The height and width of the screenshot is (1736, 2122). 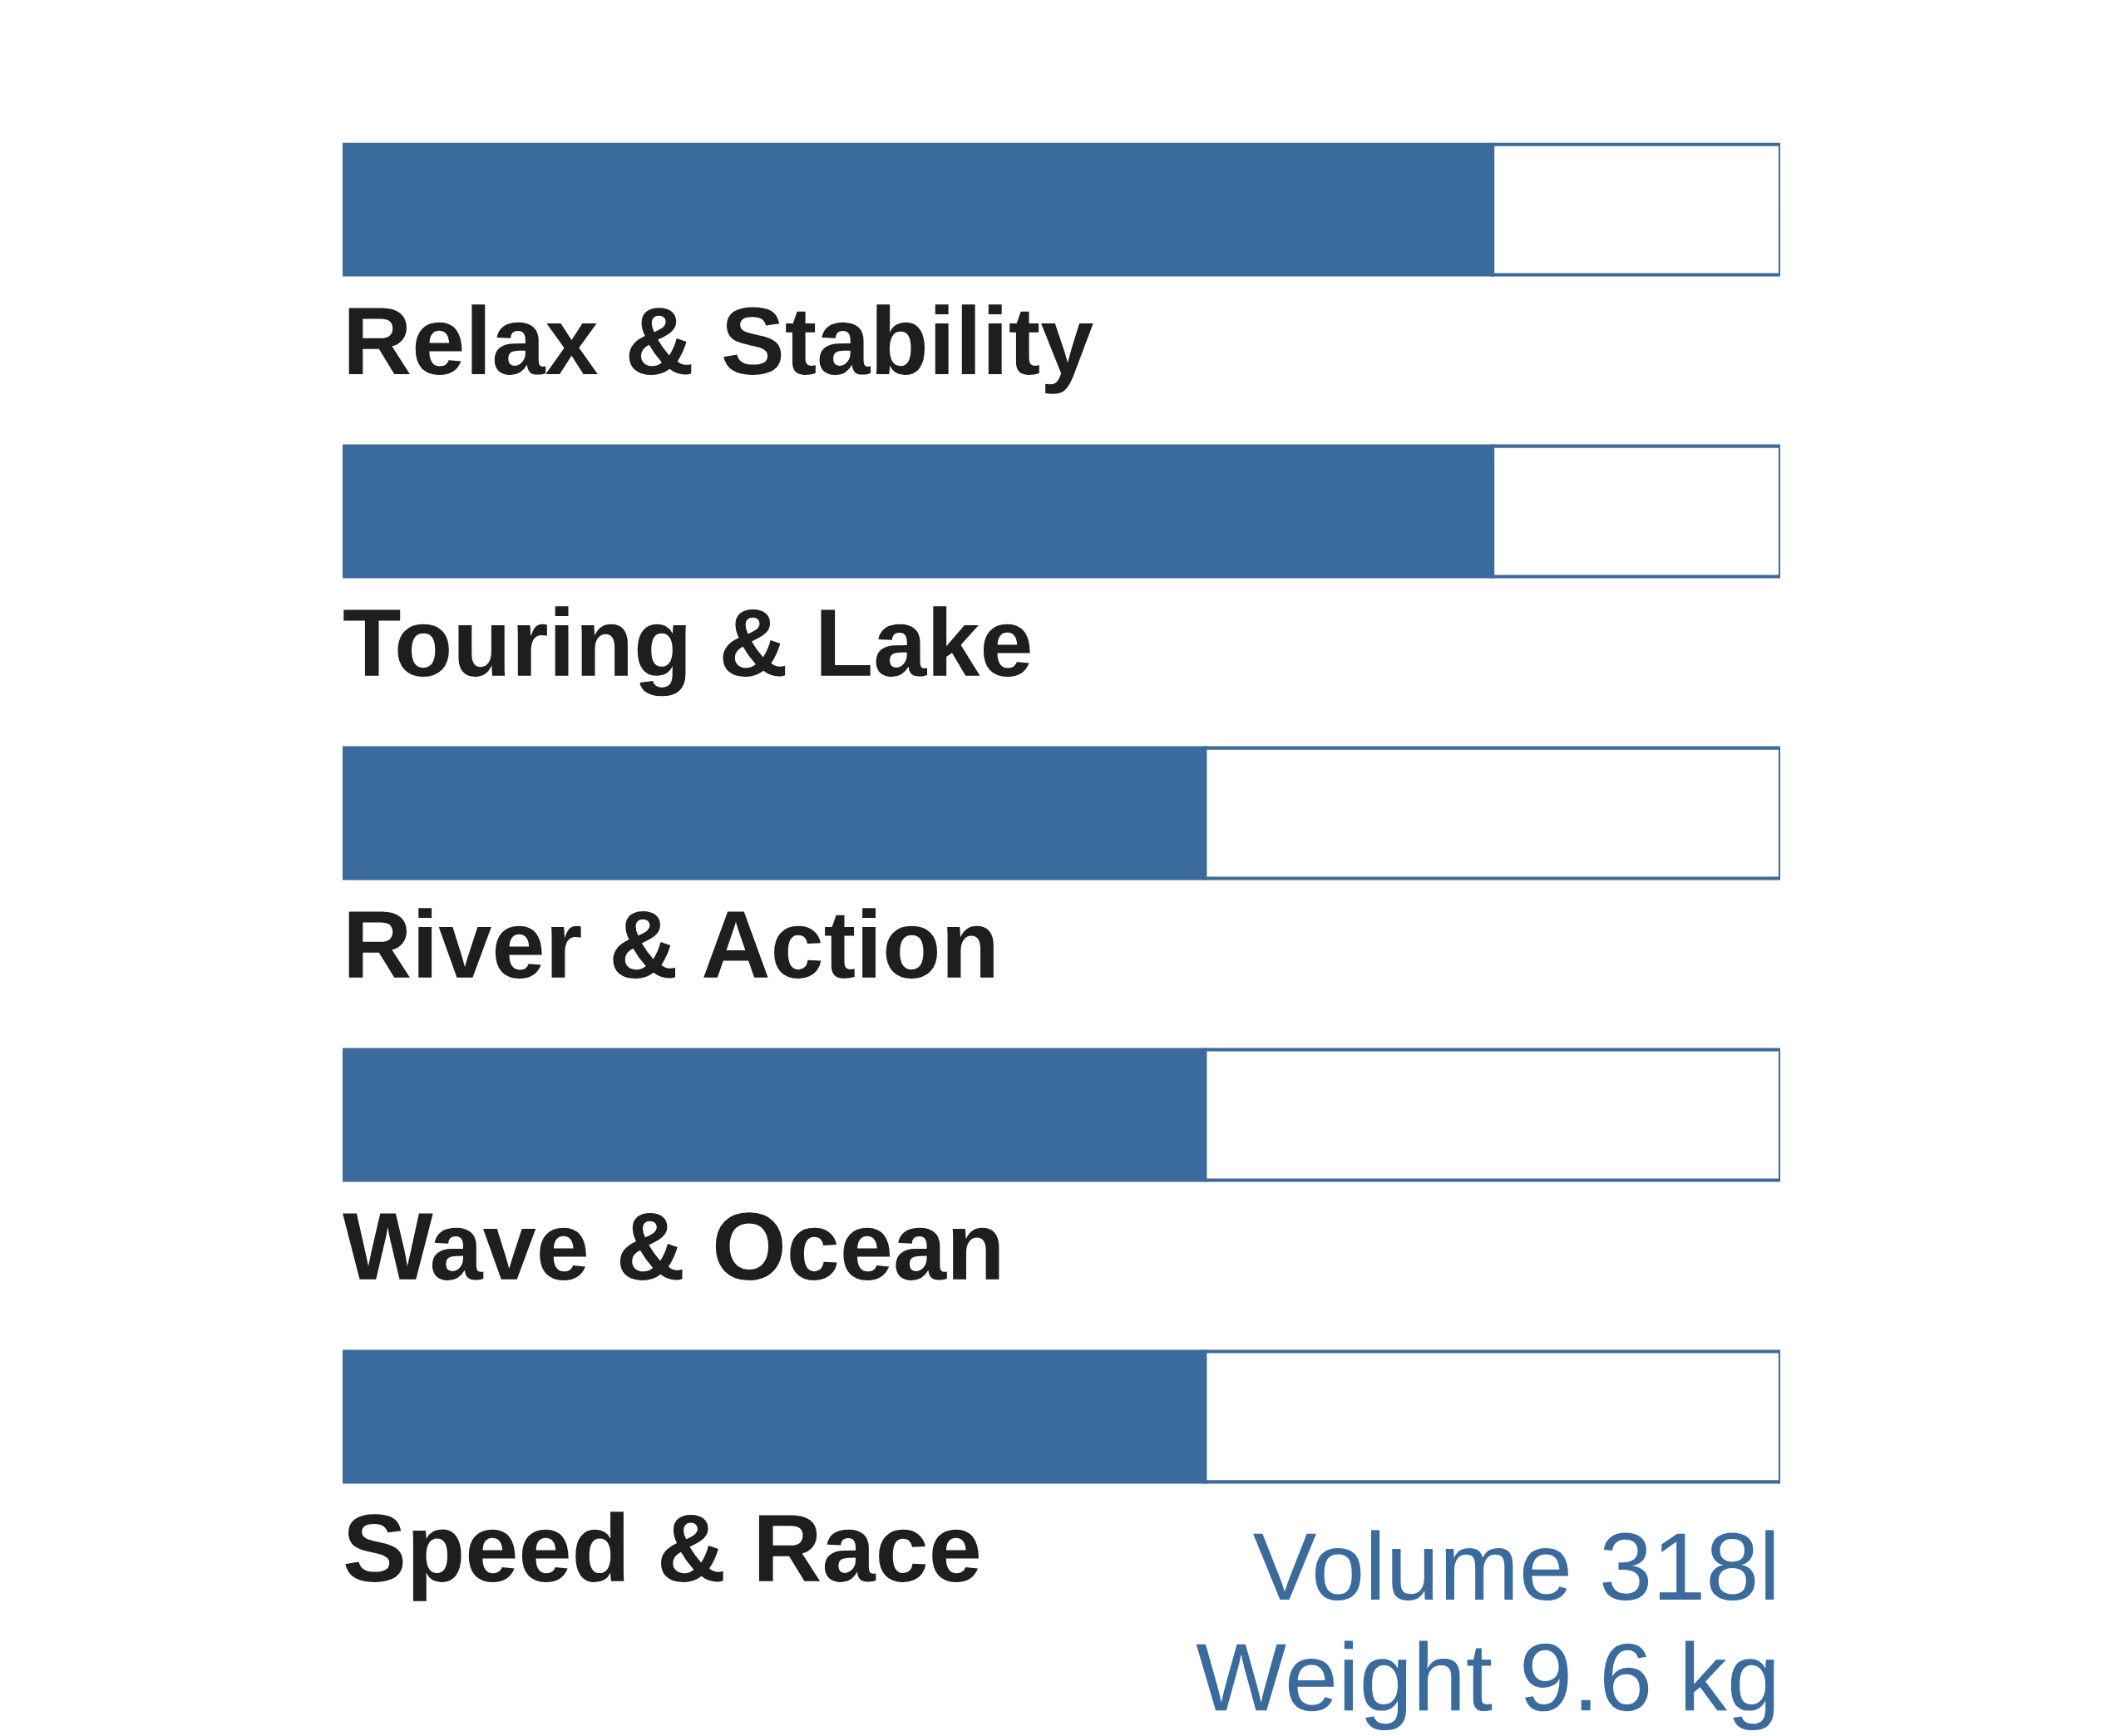 I want to click on annotation: Volume 318l, so click(x=1513, y=1565).